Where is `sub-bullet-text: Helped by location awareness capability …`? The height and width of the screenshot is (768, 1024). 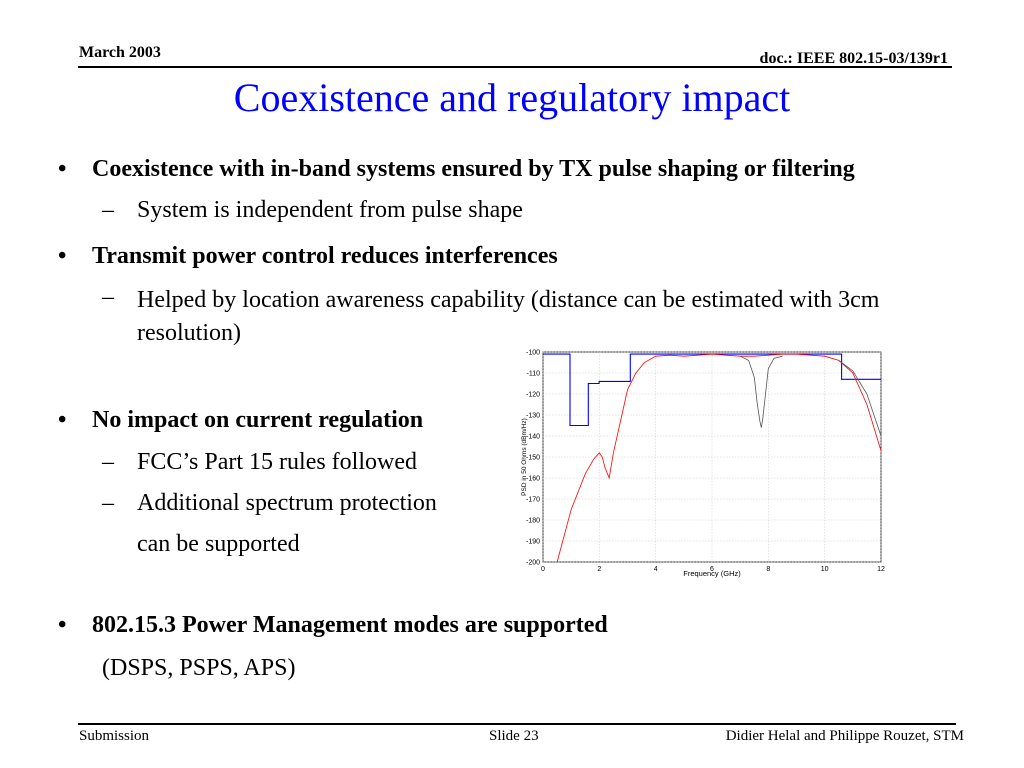 sub-bullet-text: Helped by location awareness capability … is located at coordinates (508, 316).